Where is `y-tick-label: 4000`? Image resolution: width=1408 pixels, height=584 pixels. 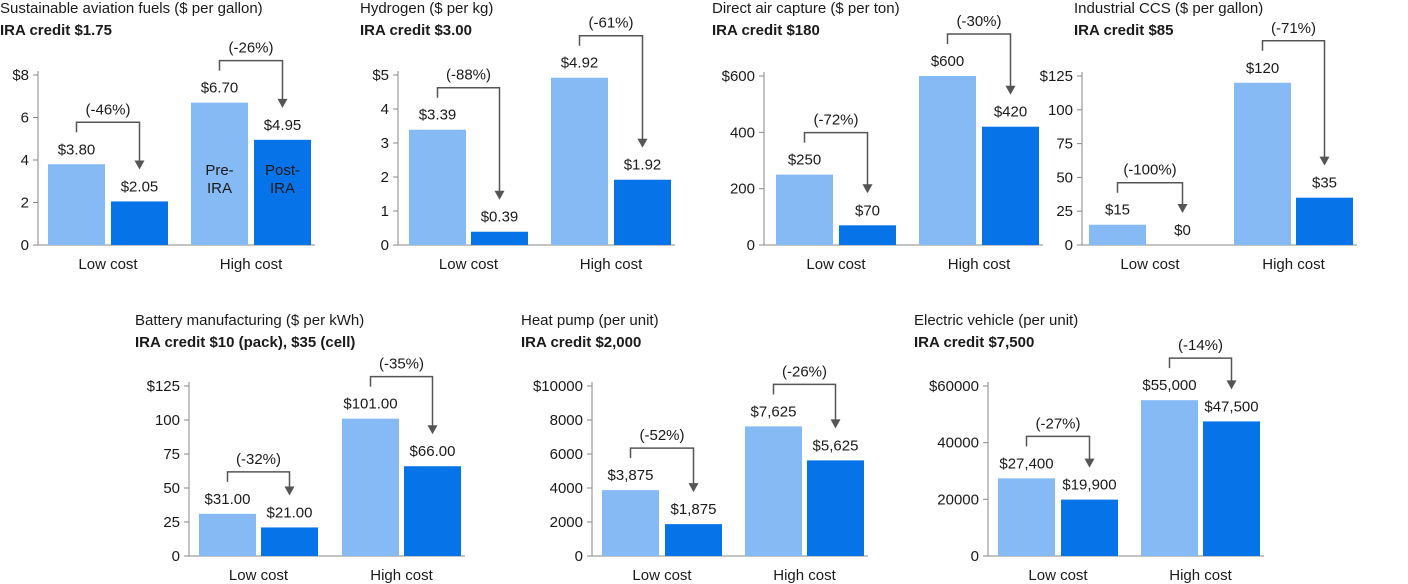 y-tick-label: 4000 is located at coordinates (566, 488).